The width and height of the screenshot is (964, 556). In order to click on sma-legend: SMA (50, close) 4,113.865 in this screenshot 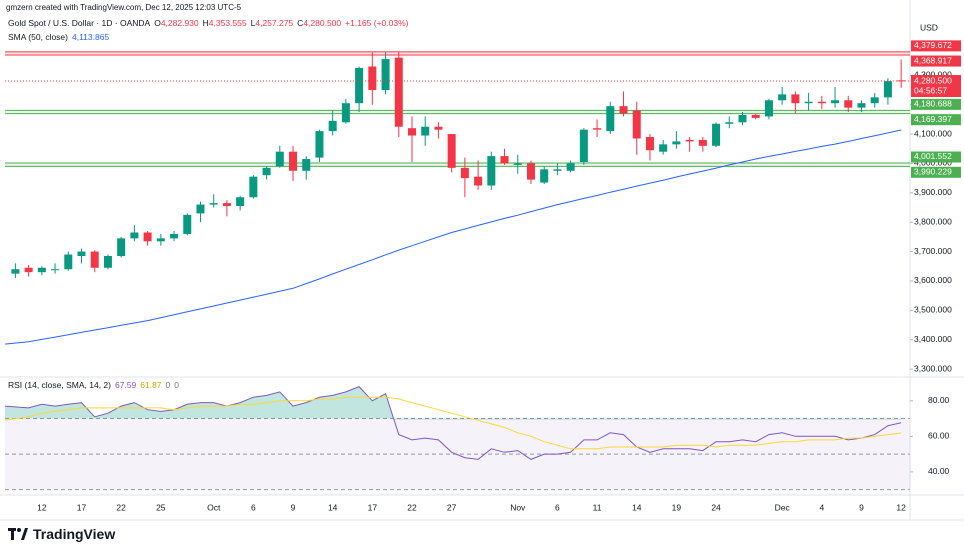, I will do `click(58, 37)`.